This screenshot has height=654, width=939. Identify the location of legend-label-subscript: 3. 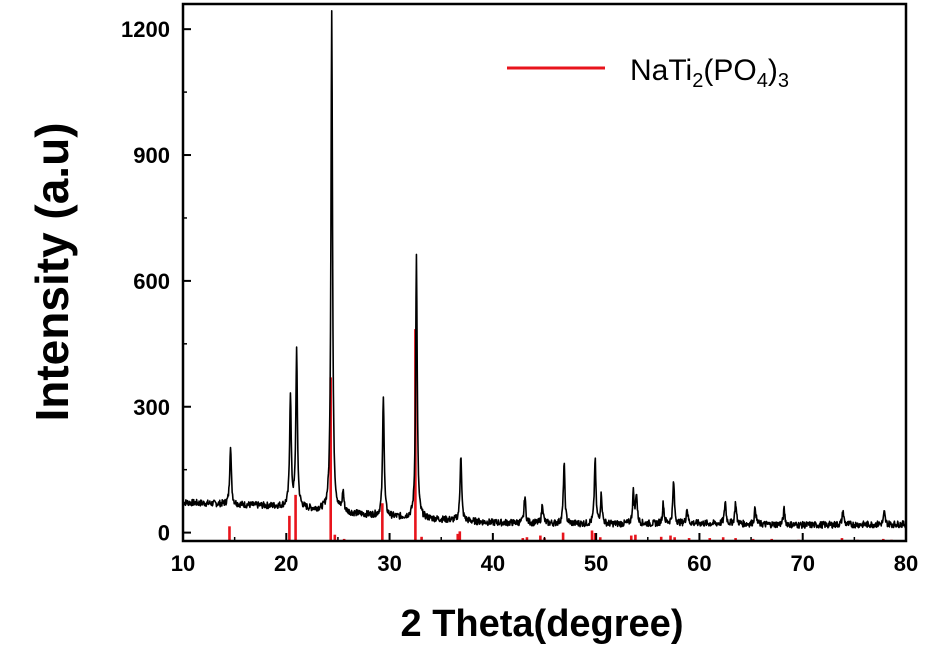
(783, 81).